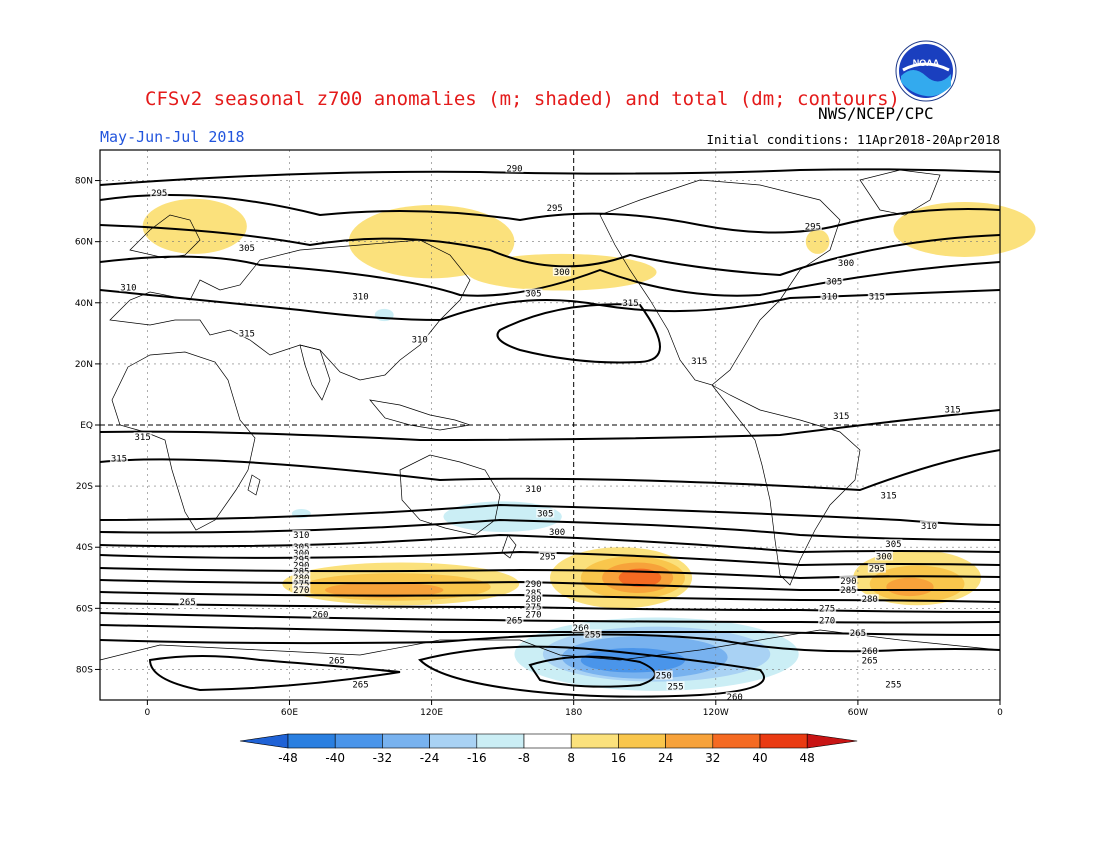 This screenshot has height=850, width=1100. Describe the element at coordinates (550, 425) in the screenshot. I see `contour-315-tropics` at that location.